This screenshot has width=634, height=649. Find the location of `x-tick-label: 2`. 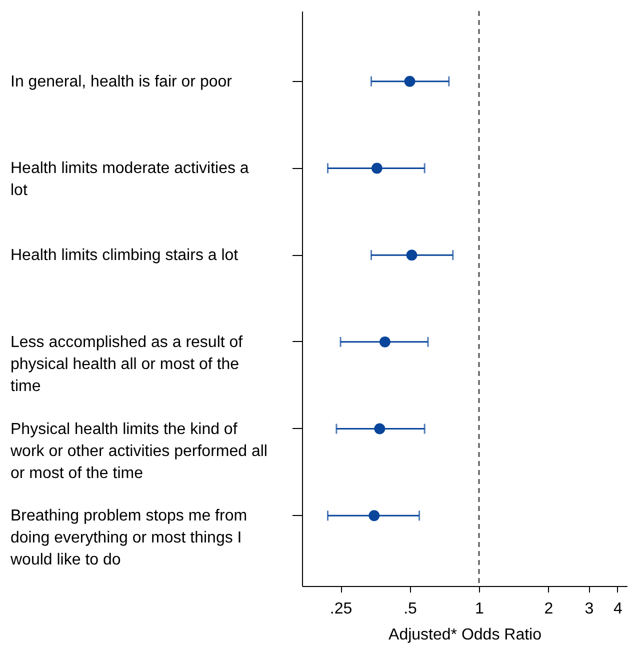

x-tick-label: 2 is located at coordinates (549, 609).